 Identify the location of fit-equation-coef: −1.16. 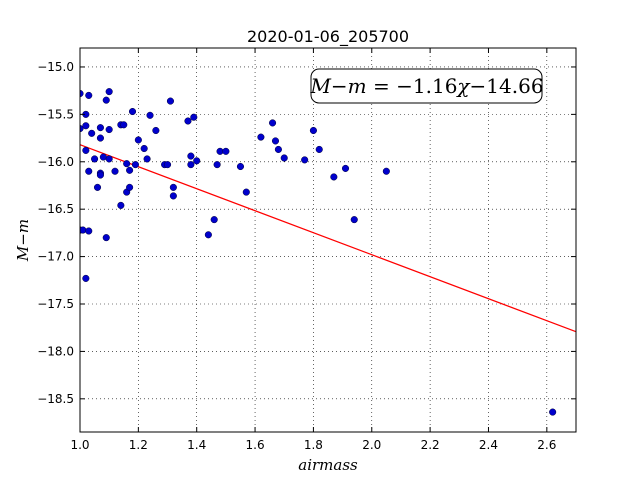
(426, 86).